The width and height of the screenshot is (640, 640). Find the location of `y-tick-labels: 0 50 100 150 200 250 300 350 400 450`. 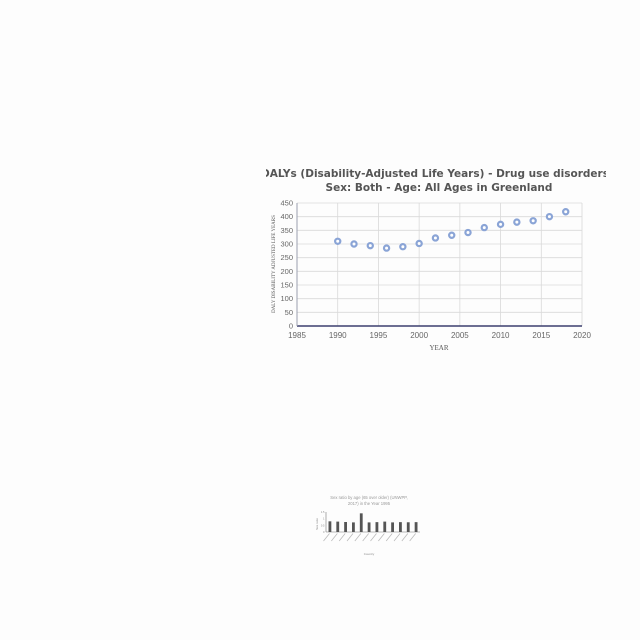

y-tick-labels: 0 50 100 150 200 250 300 350 400 450 is located at coordinates (286, 265).